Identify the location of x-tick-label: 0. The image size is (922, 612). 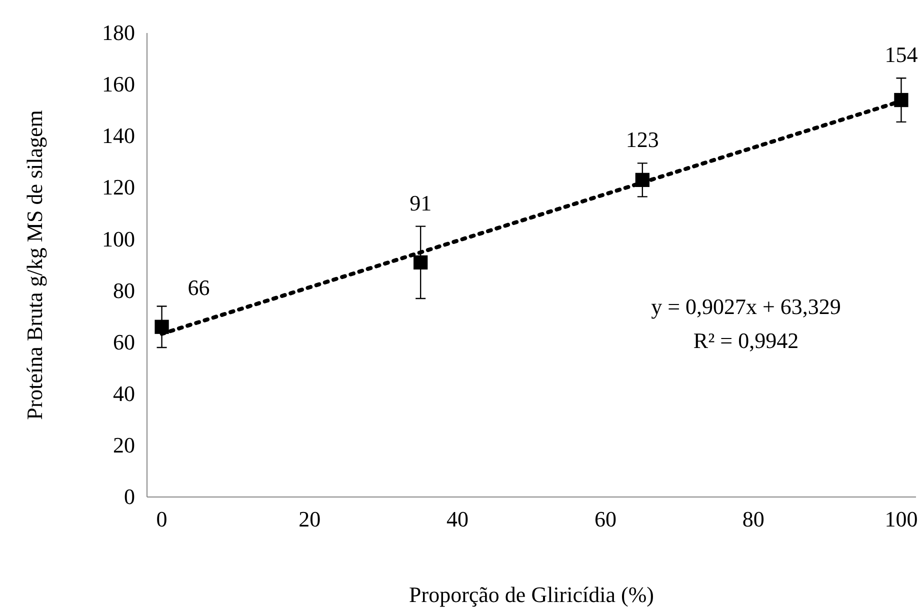
(162, 519).